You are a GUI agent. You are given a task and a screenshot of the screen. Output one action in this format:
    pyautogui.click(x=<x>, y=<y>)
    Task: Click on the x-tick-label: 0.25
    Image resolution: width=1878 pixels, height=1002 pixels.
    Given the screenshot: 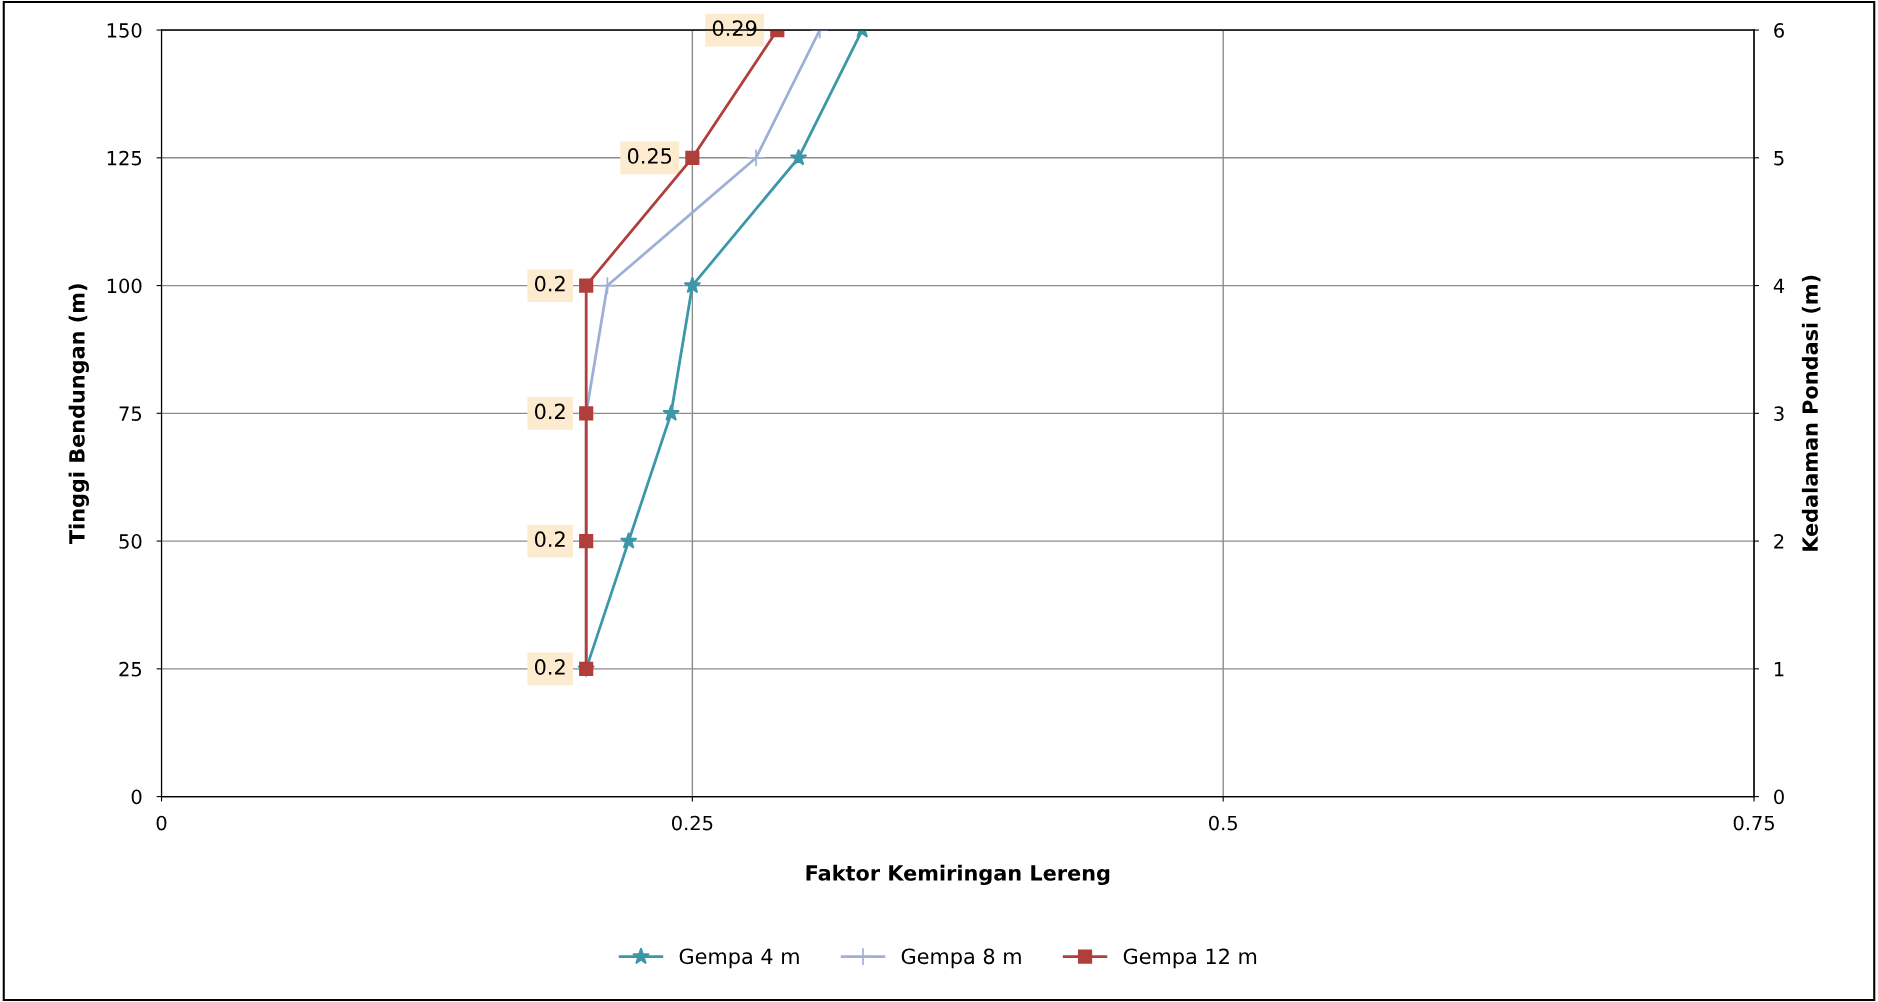 What is the action you would take?
    pyautogui.click(x=692, y=823)
    